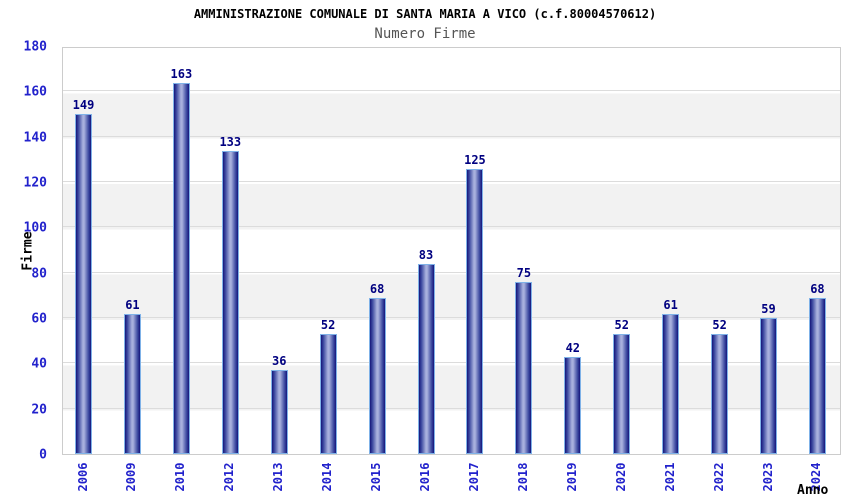 Image resolution: width=850 pixels, height=500 pixels. Describe the element at coordinates (473, 477) in the screenshot. I see `x-tick-label: 2017` at that location.